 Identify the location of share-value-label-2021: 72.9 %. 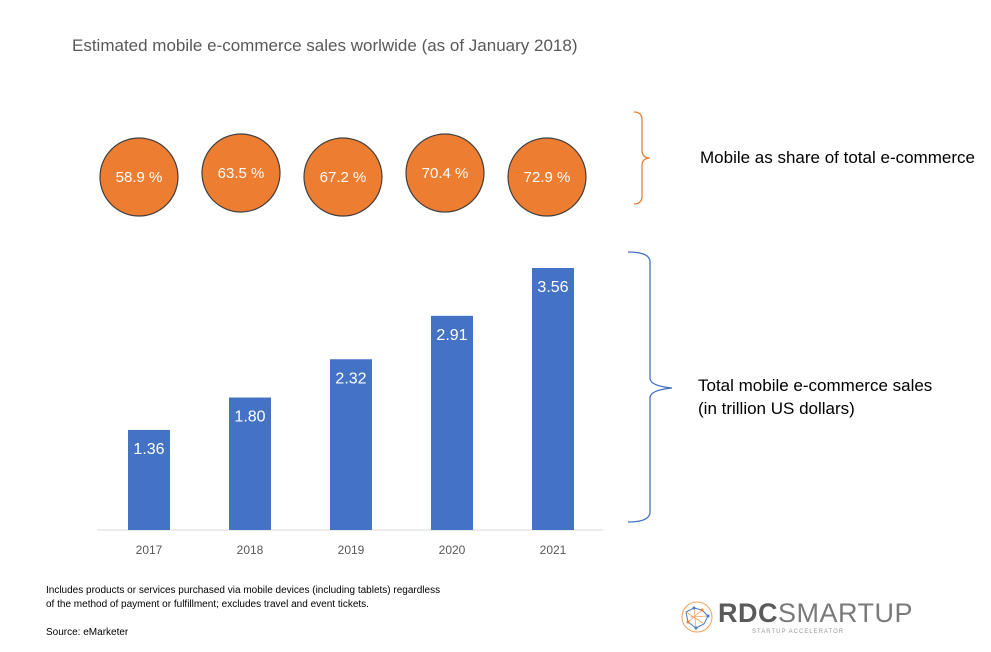
(547, 177).